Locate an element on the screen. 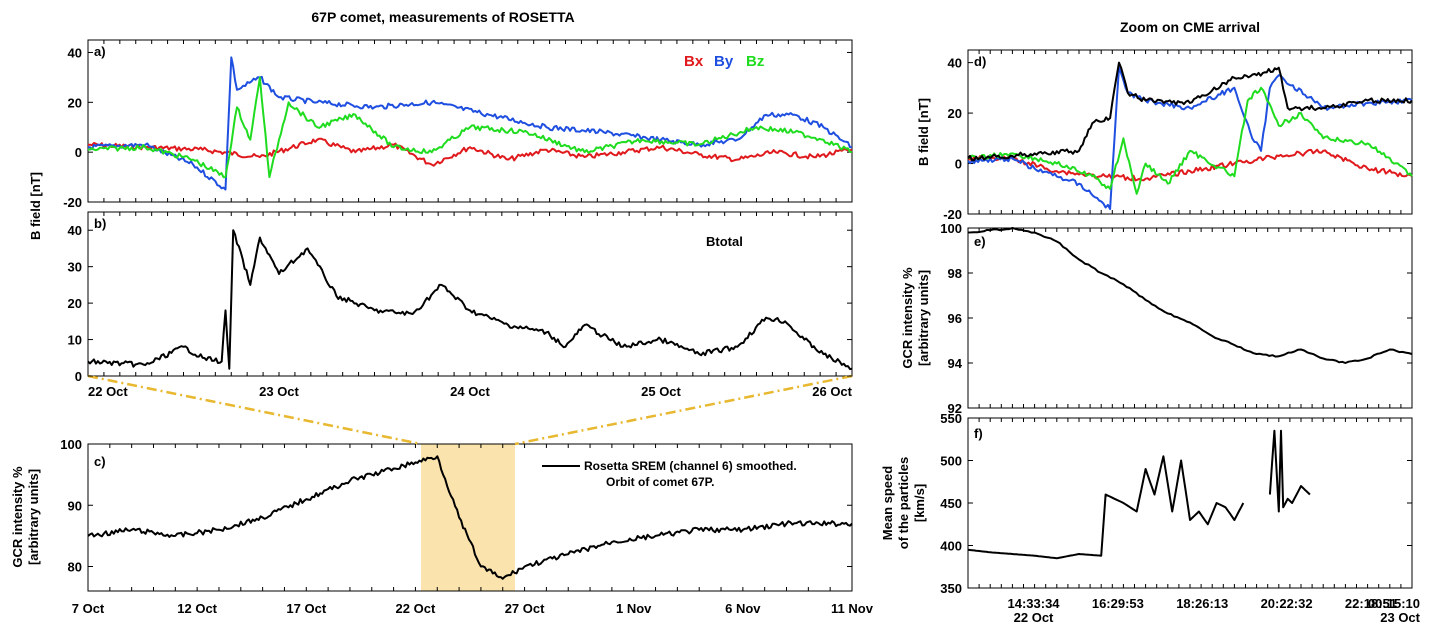 The height and width of the screenshot is (634, 1452). panel-b-ytick-label-2: 20 is located at coordinates (75, 303).